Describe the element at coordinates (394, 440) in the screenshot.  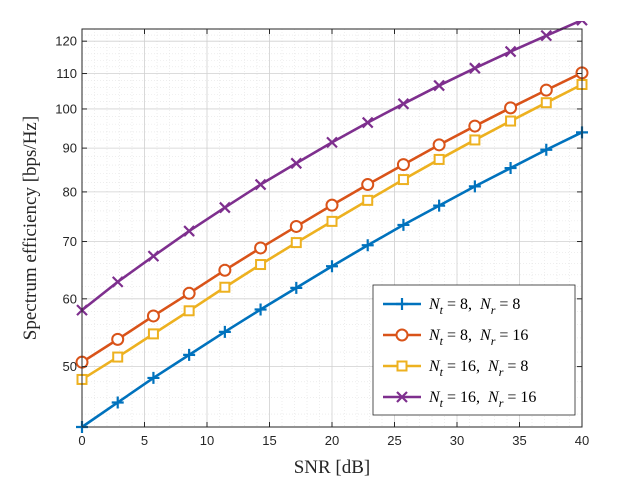
I see `x-tick-label: 25` at that location.